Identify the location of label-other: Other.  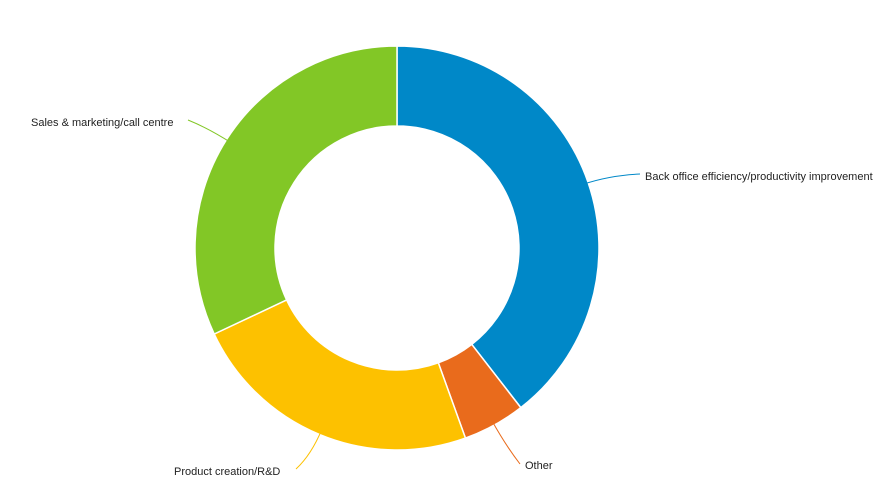
(539, 466).